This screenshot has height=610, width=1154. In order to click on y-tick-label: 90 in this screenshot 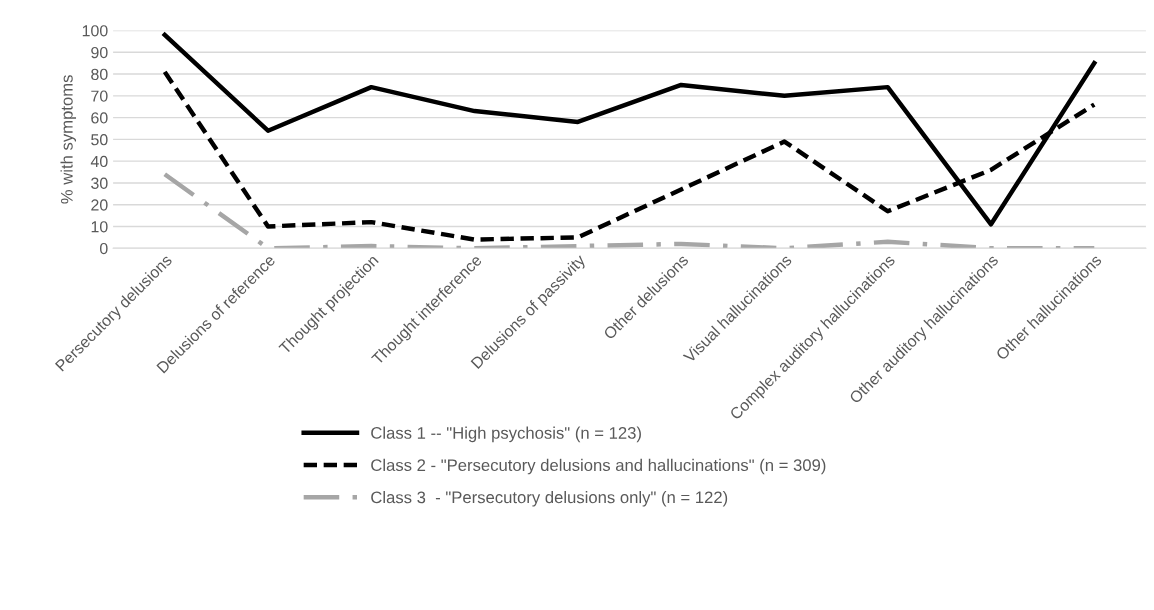, I will do `click(99, 52)`.